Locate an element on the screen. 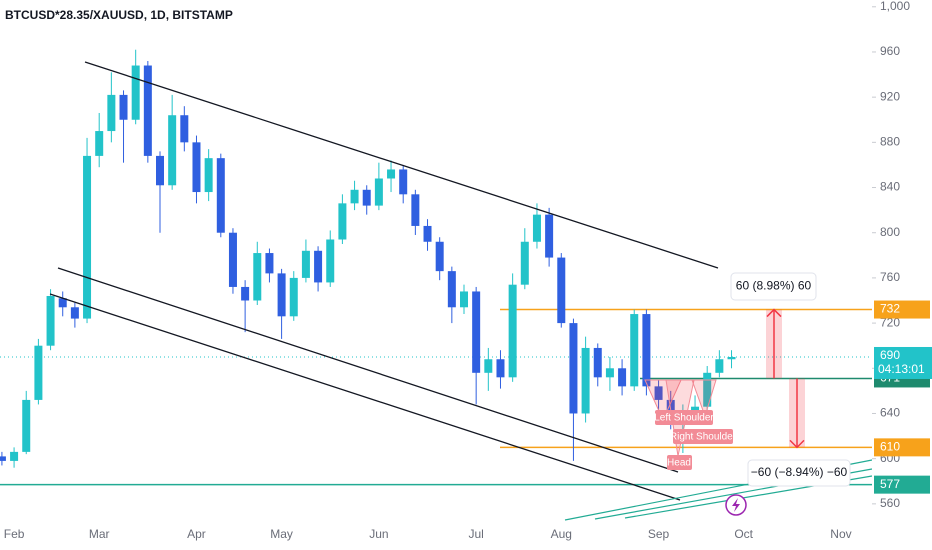  countdown: 04:13:01 is located at coordinates (901, 369).